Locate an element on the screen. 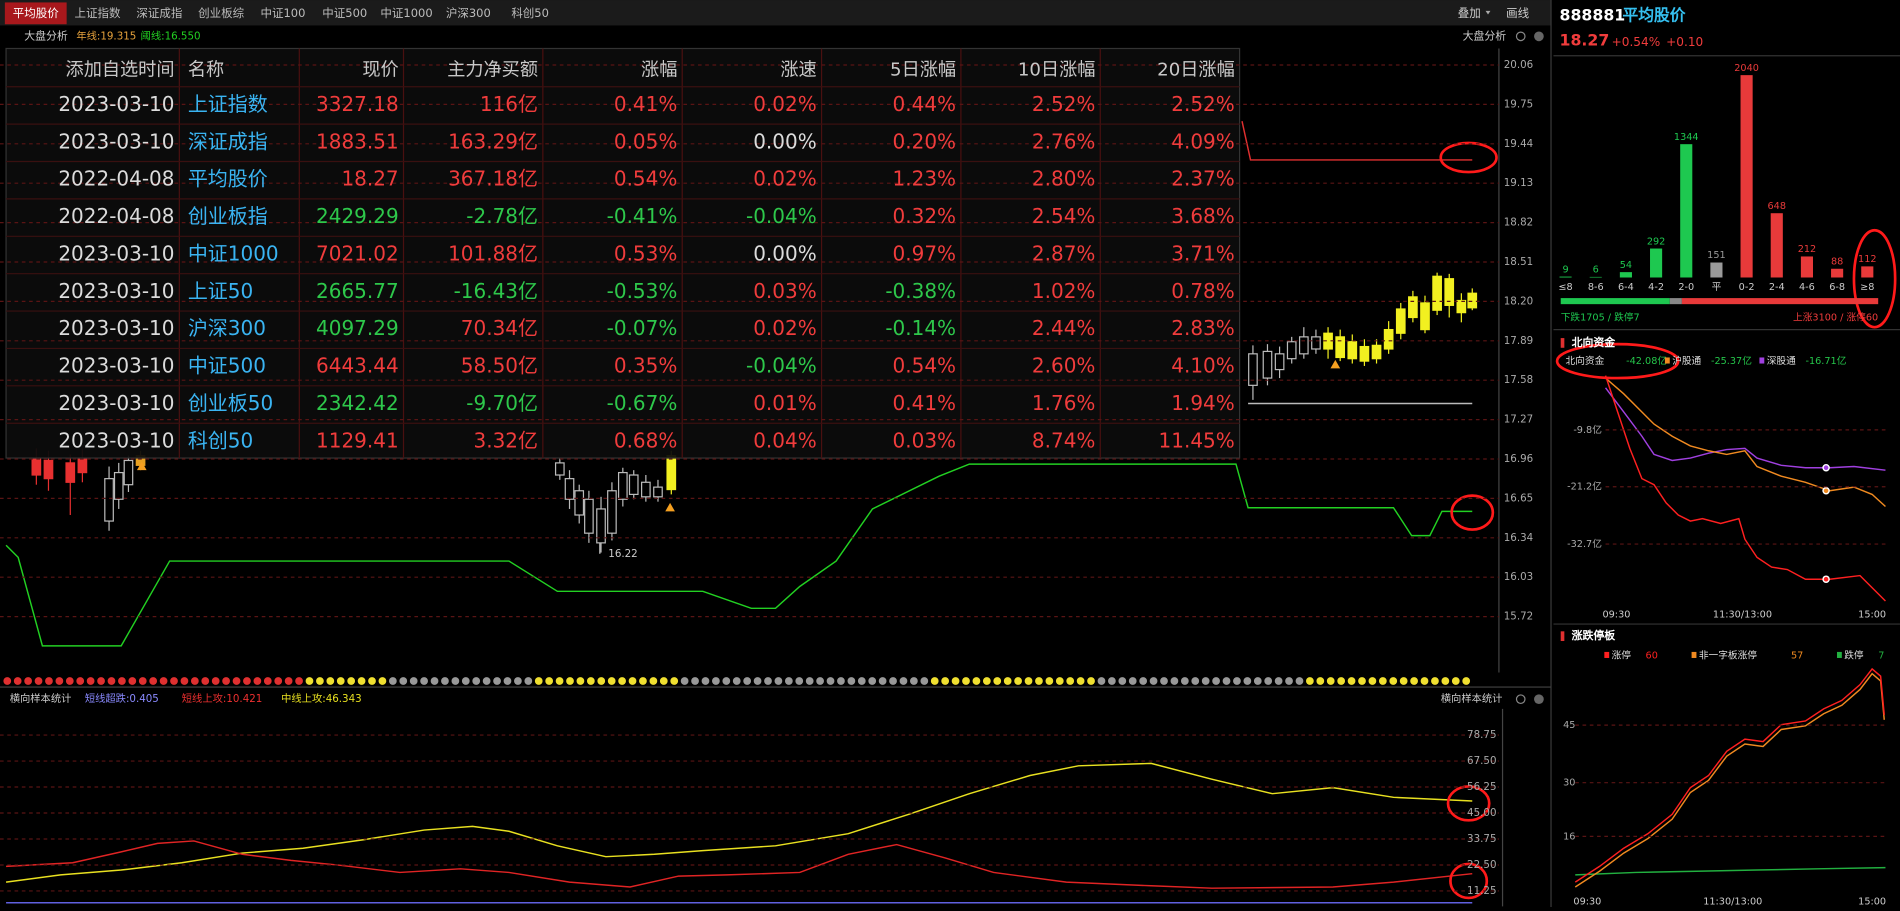 This screenshot has height=911, width=1900. active-tab-bg is located at coordinates (35, 13).